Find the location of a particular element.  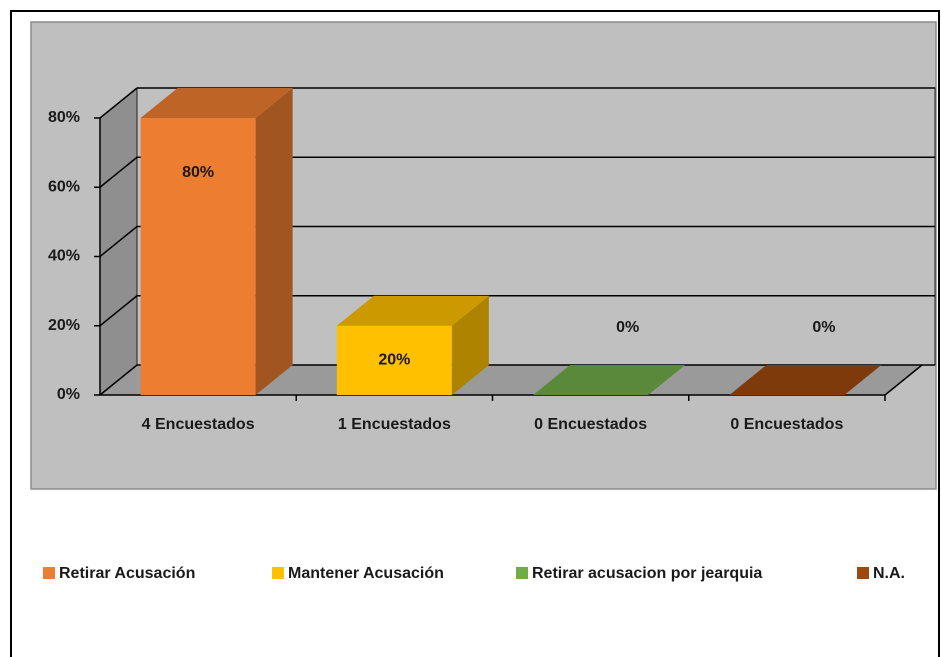

x-tick-label: 4 Encuestados is located at coordinates (198, 424).